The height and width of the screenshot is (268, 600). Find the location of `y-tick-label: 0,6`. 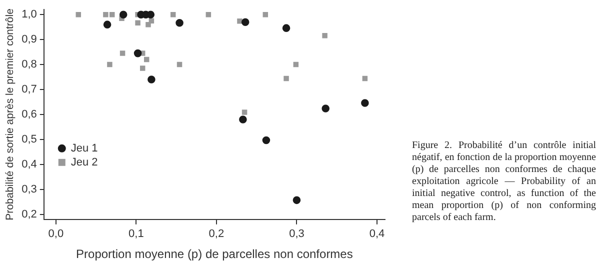

y-tick-label: 0,6 is located at coordinates (29, 114).